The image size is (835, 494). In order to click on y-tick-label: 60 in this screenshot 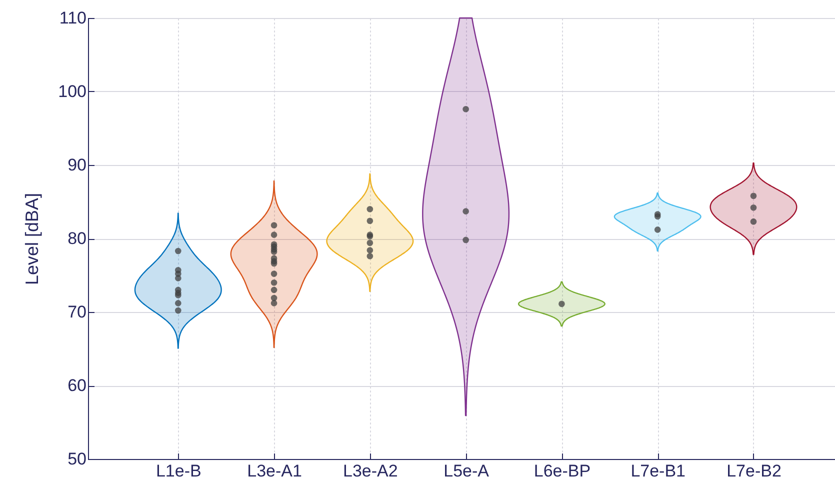, I will do `click(77, 385)`.